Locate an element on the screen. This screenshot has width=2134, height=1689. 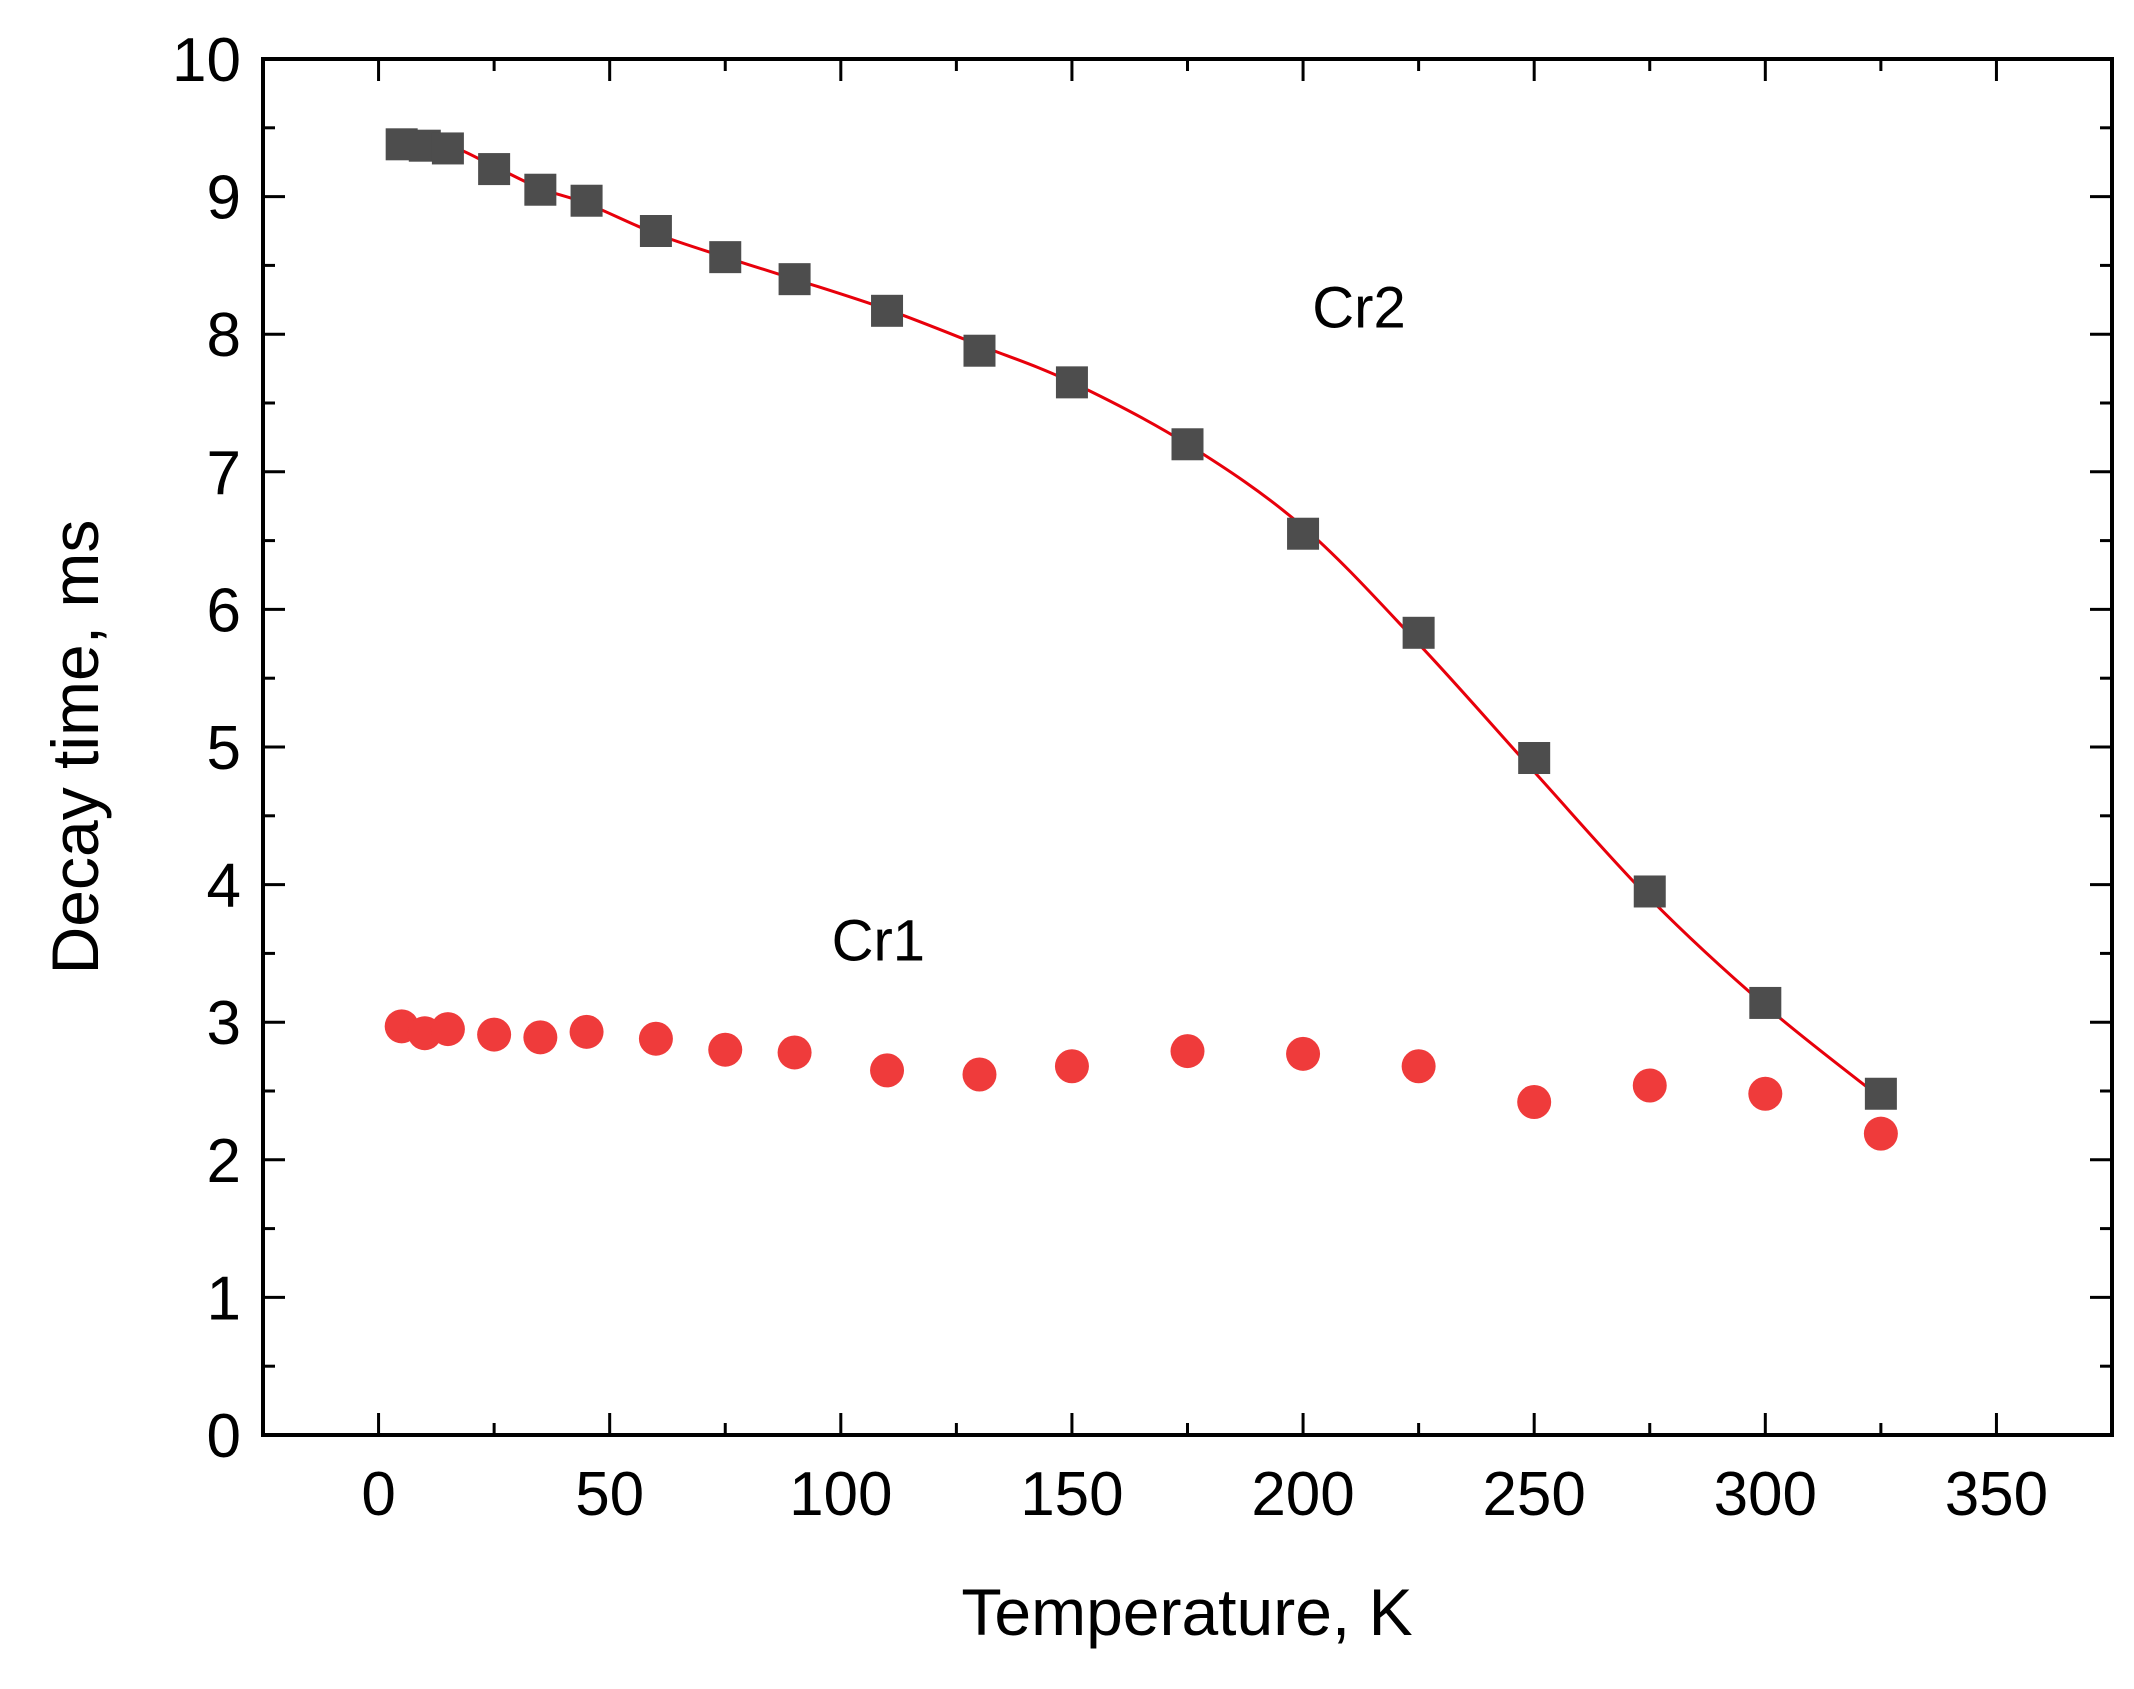
y-tick-label: 7 is located at coordinates (224, 473).